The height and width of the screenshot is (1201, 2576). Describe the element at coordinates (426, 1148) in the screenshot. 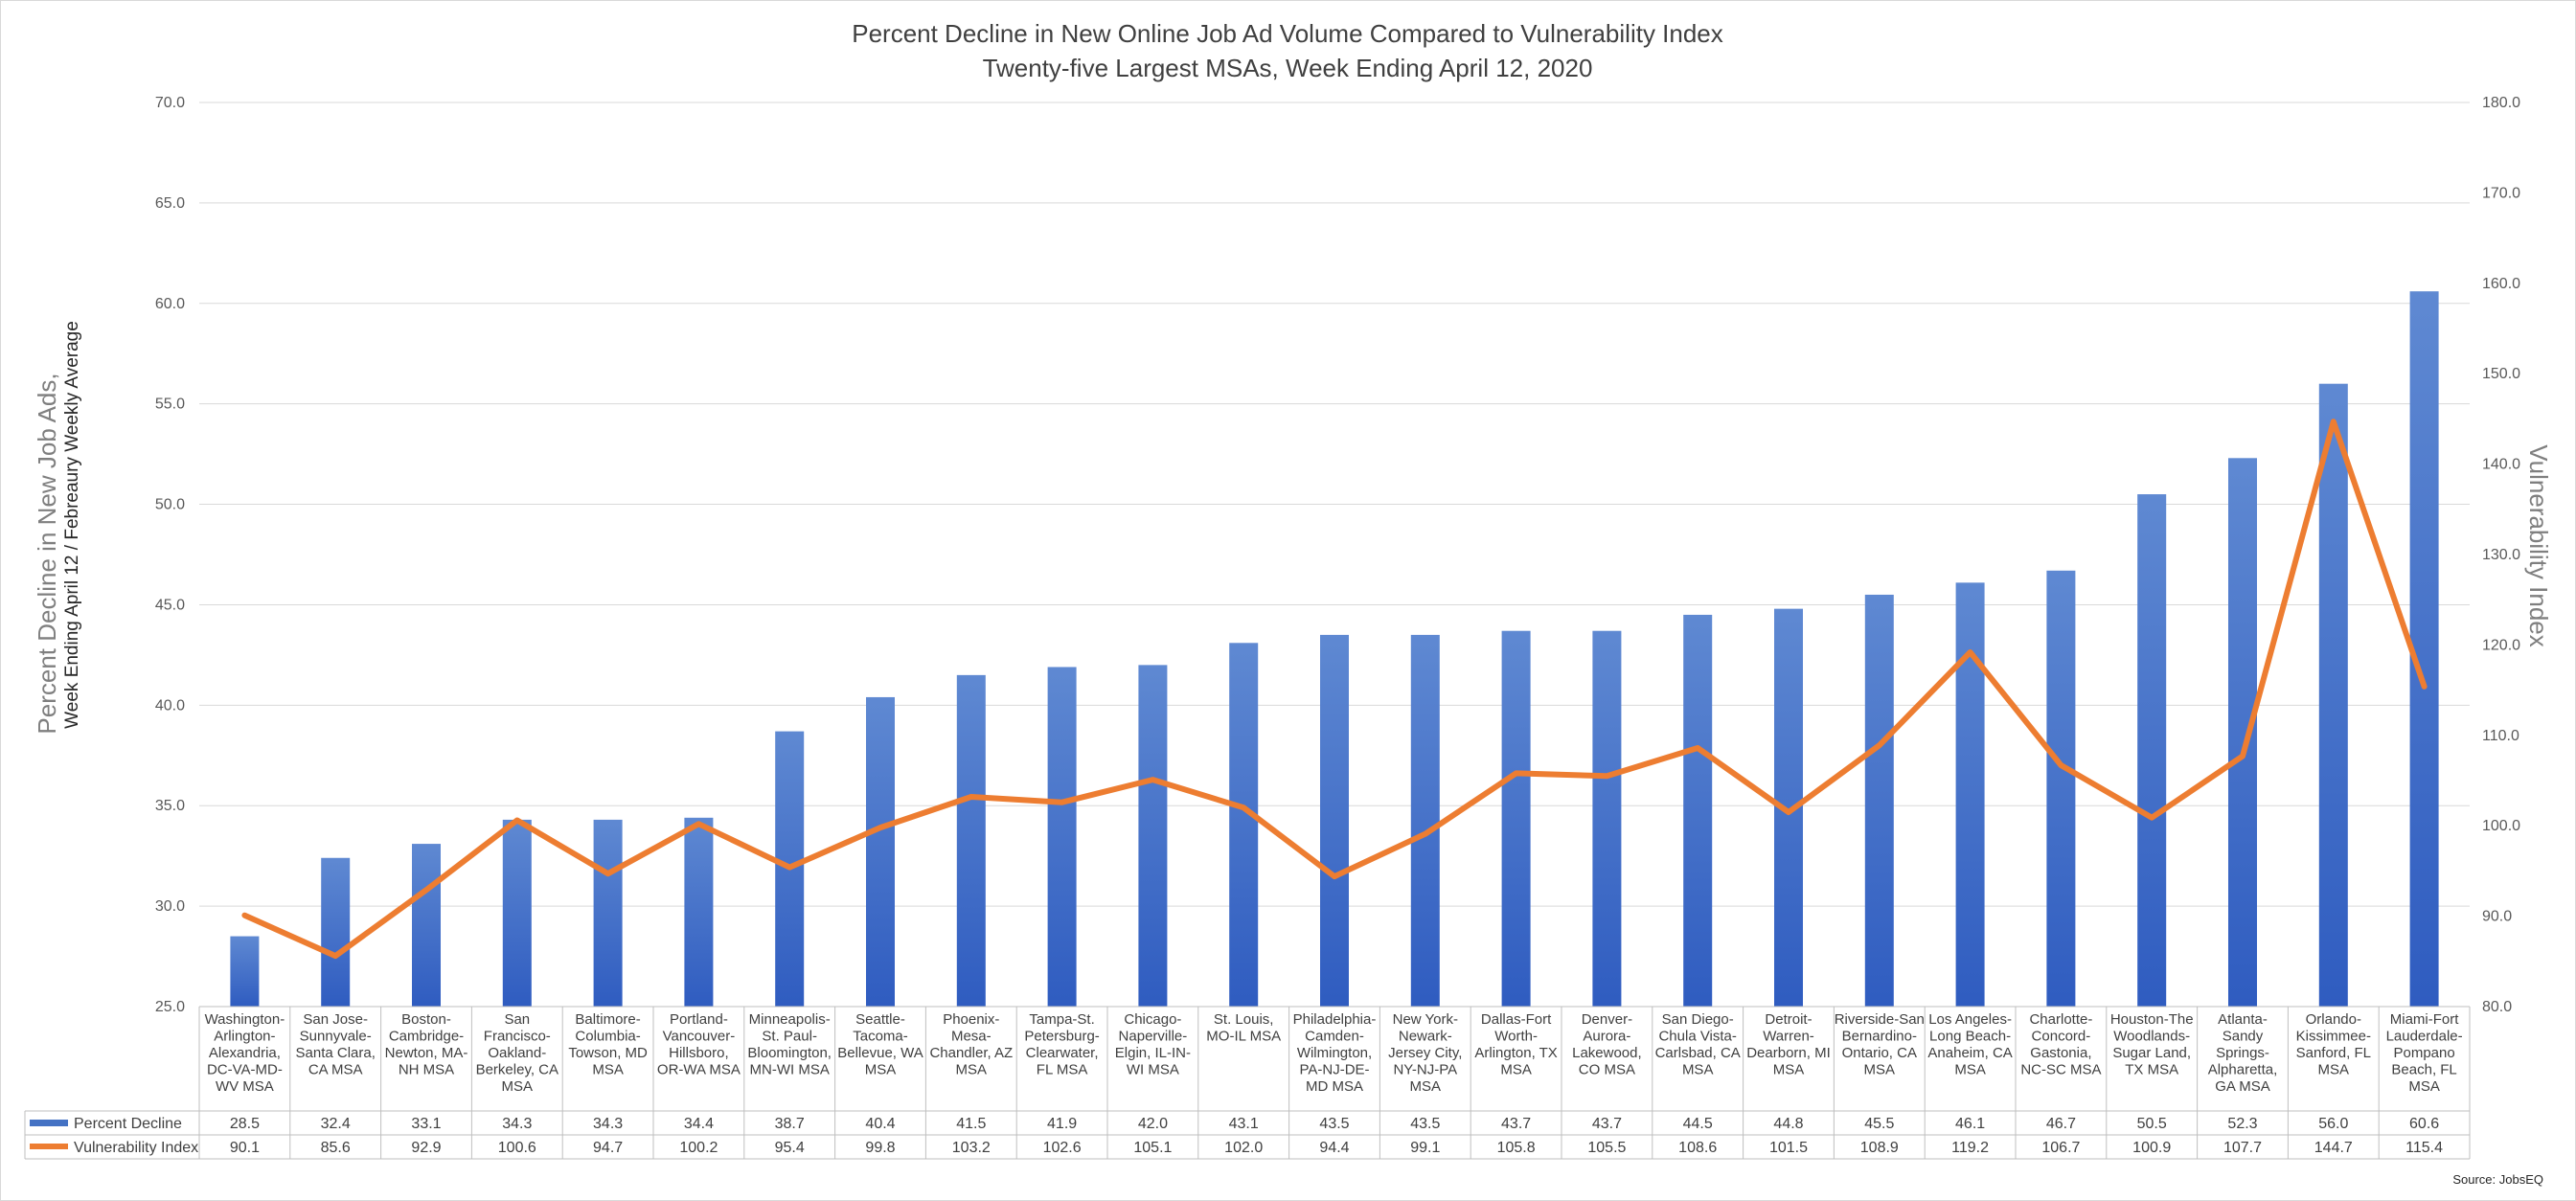

I see `vulnerability-value: 92.9` at that location.